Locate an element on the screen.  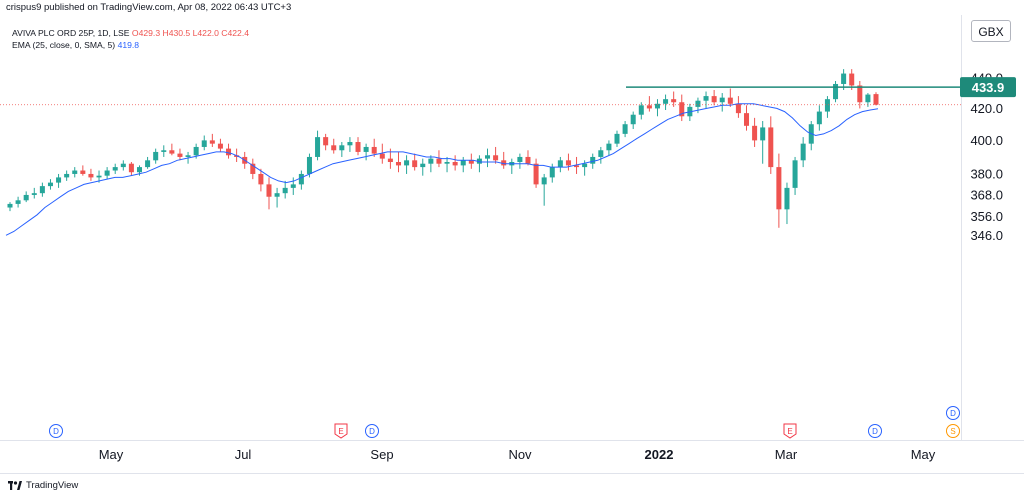
high-value: H430.5 is located at coordinates (176, 33).